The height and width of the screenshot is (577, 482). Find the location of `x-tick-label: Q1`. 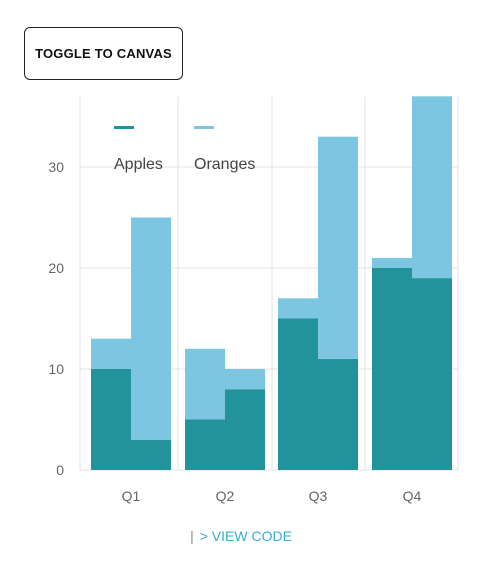

x-tick-label: Q1 is located at coordinates (131, 496).